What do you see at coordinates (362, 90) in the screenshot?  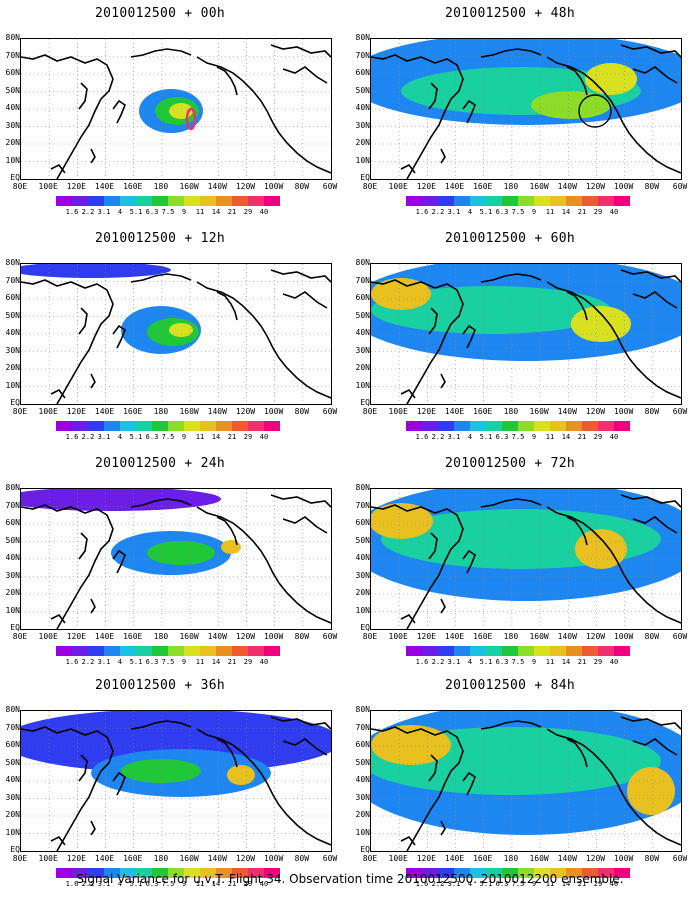 I see `lat-tick-label: 50N` at bounding box center [362, 90].